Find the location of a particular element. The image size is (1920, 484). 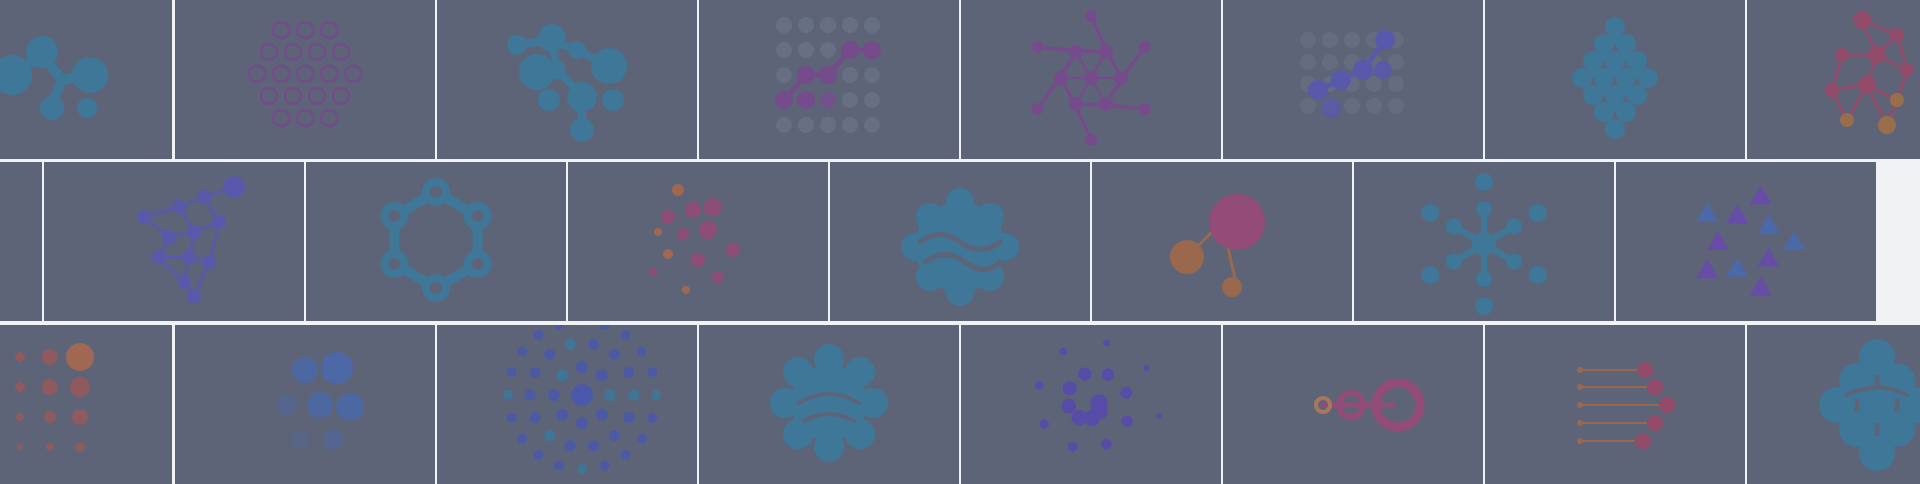

two-spheres-logo is located at coordinates (1222, 241).